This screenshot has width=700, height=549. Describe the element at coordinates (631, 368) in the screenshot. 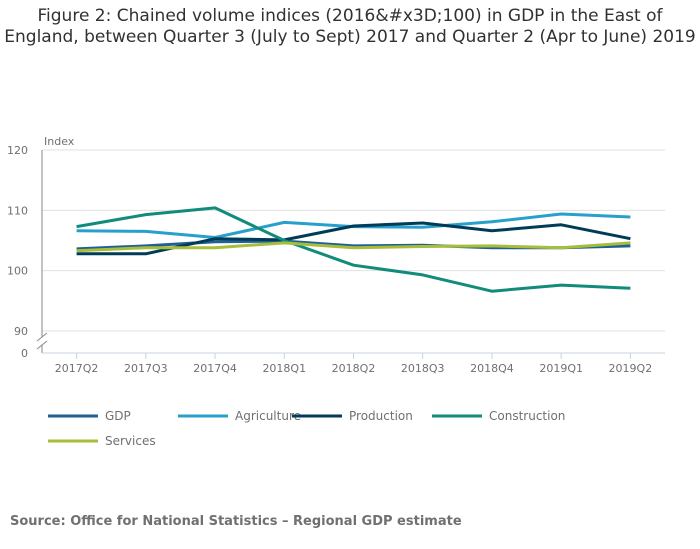

I see `x-tick-label: 2019Q2` at that location.